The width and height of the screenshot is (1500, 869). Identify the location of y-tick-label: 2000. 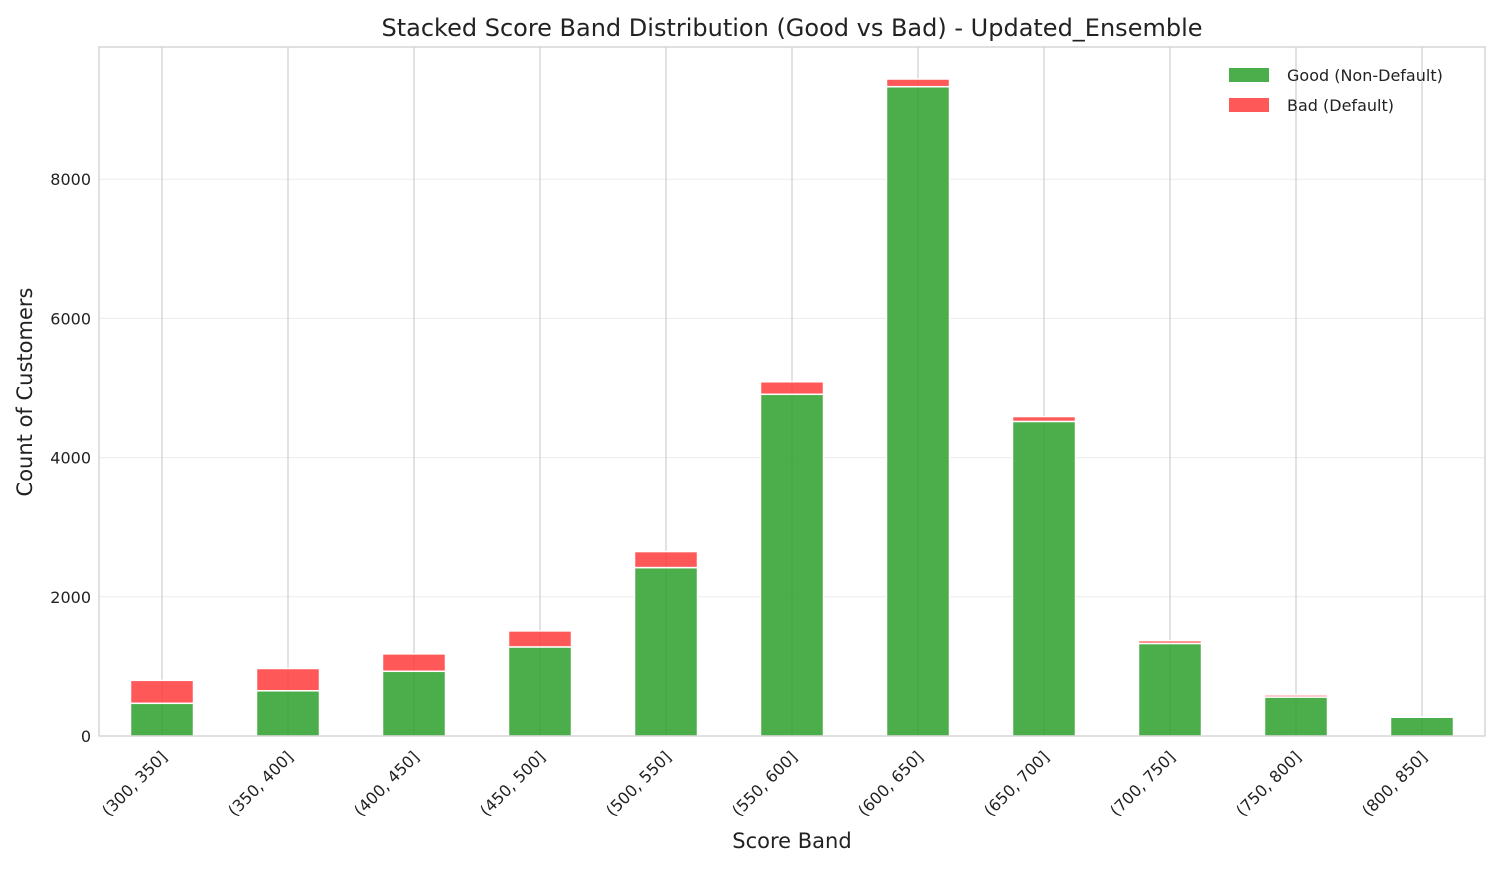
(70, 597).